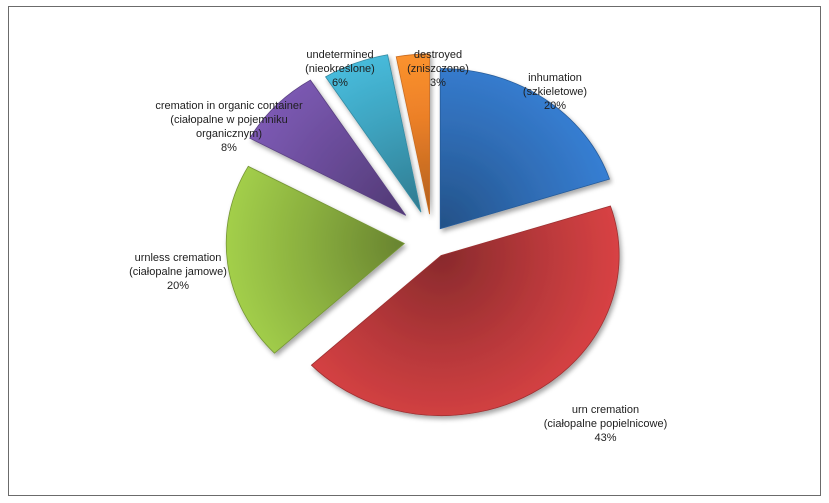 The image size is (829, 503). Describe the element at coordinates (438, 83) in the screenshot. I see `label-destroyed-percent: 3%` at that location.